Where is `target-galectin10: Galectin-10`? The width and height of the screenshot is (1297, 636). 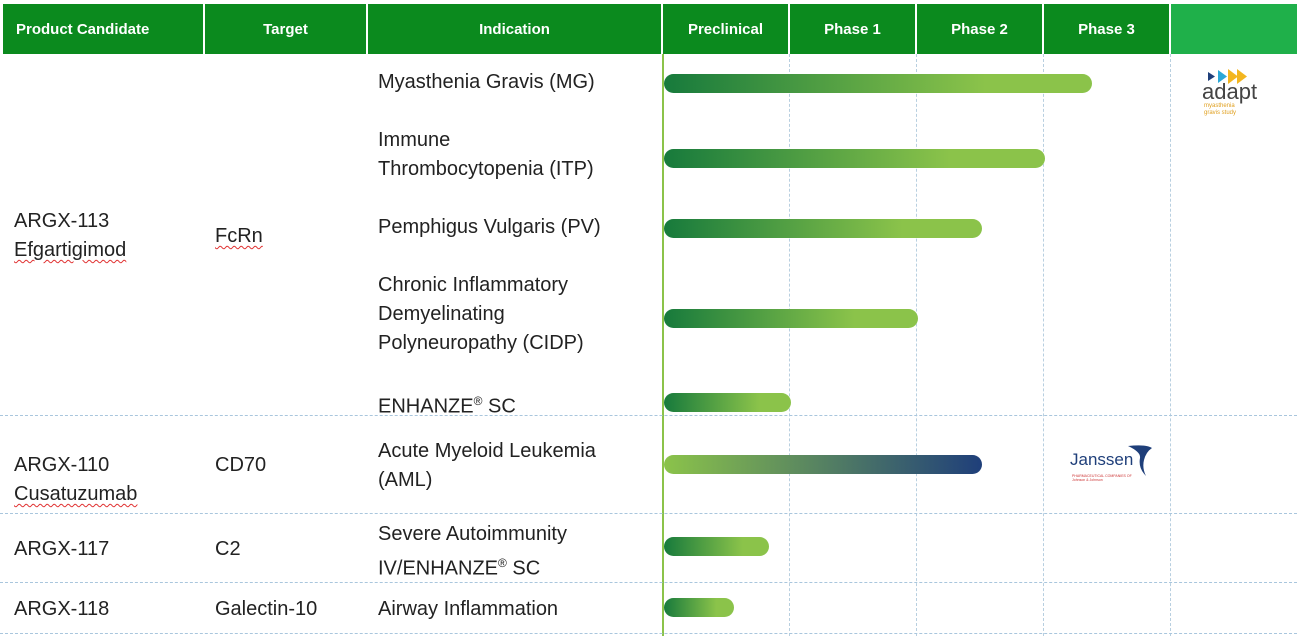 target-galectin10: Galectin-10 is located at coordinates (266, 609).